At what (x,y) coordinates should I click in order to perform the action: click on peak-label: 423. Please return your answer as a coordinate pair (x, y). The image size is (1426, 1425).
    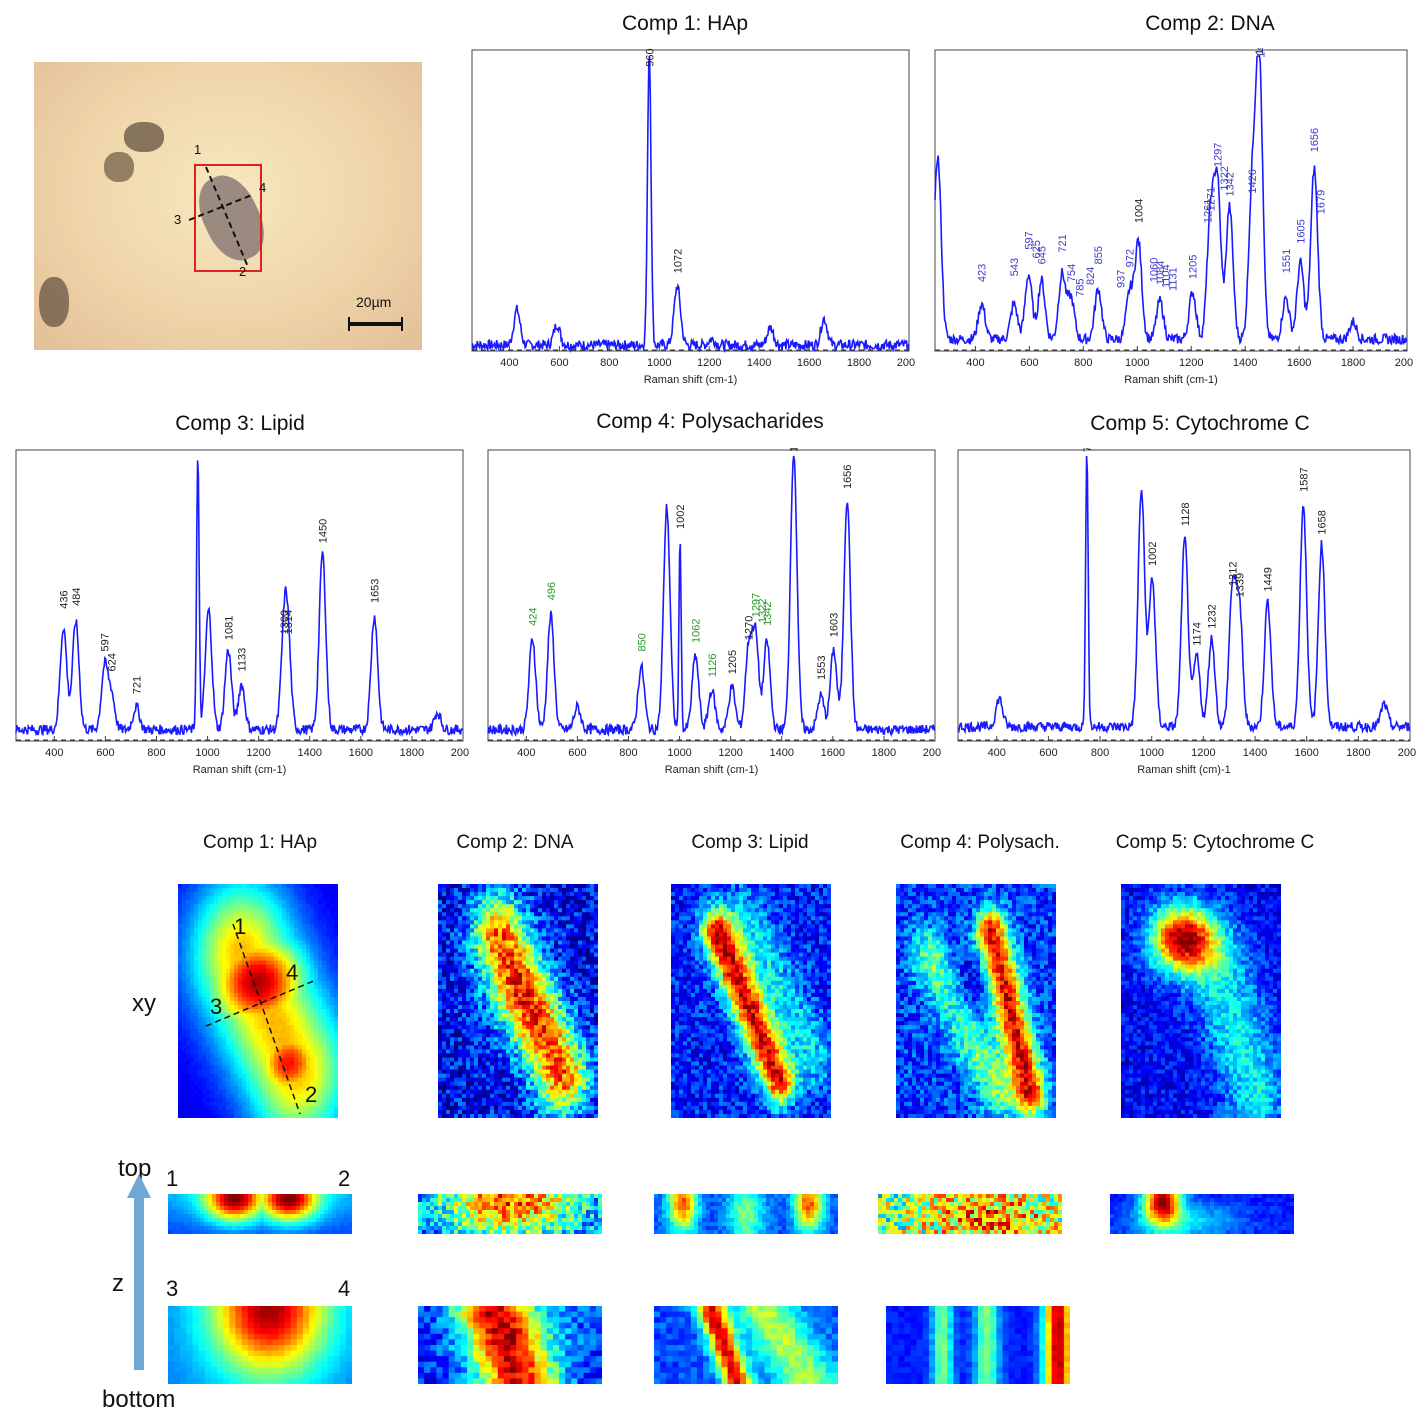
    Looking at the image, I should click on (983, 273).